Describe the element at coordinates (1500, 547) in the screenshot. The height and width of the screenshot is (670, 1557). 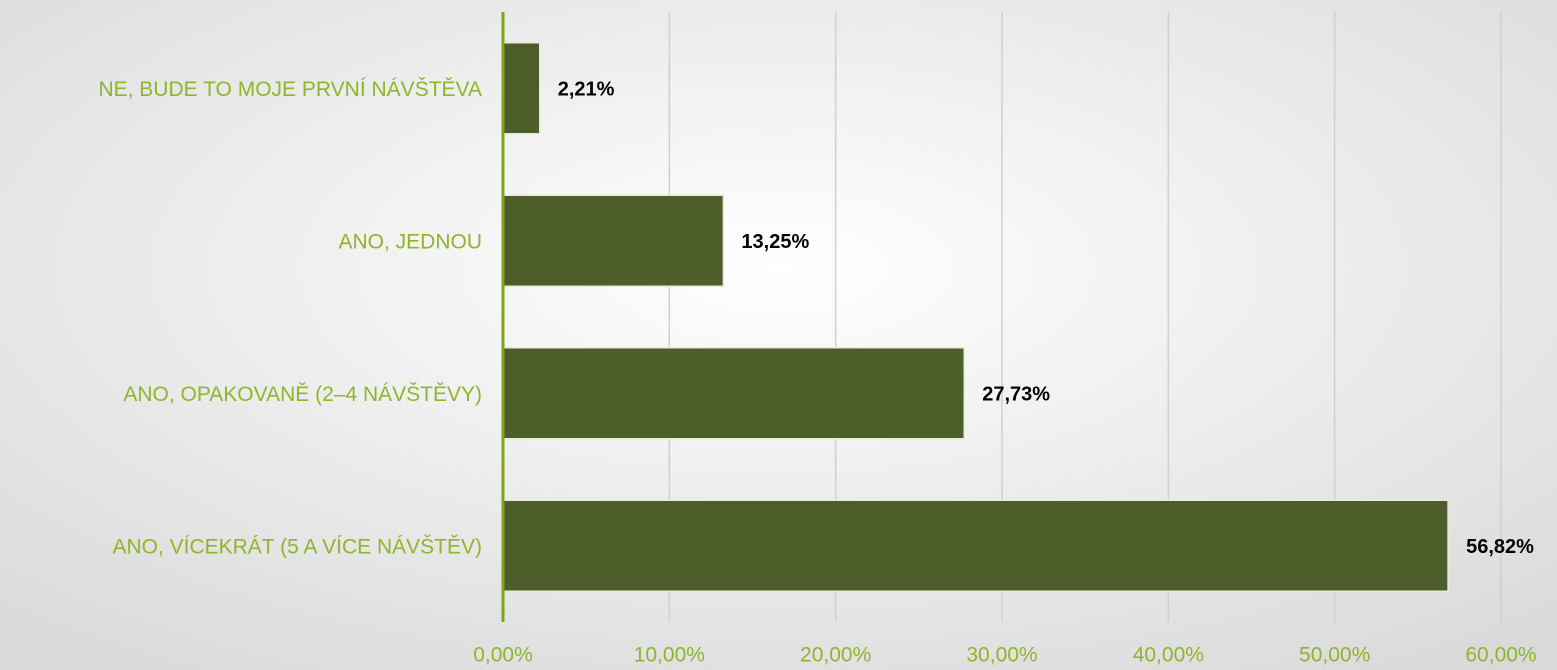
I see `data-label: 56,82%` at that location.